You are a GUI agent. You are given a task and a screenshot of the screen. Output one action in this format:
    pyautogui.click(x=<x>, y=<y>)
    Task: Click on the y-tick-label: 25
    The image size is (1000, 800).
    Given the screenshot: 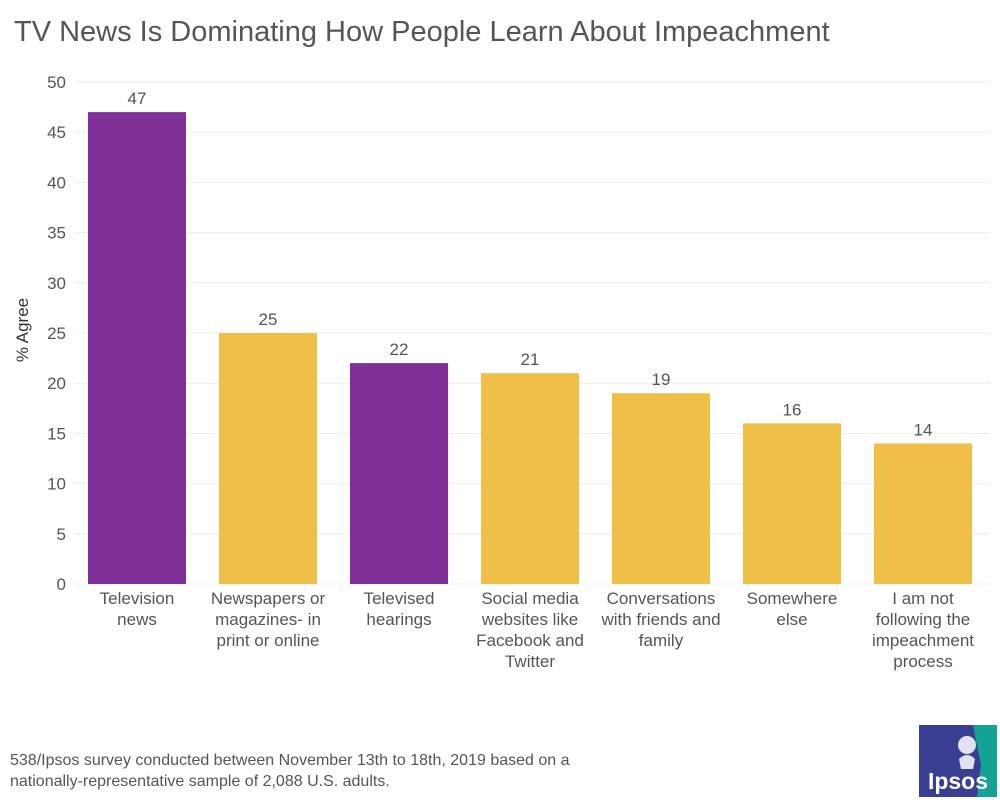 What is the action you would take?
    pyautogui.click(x=56, y=333)
    